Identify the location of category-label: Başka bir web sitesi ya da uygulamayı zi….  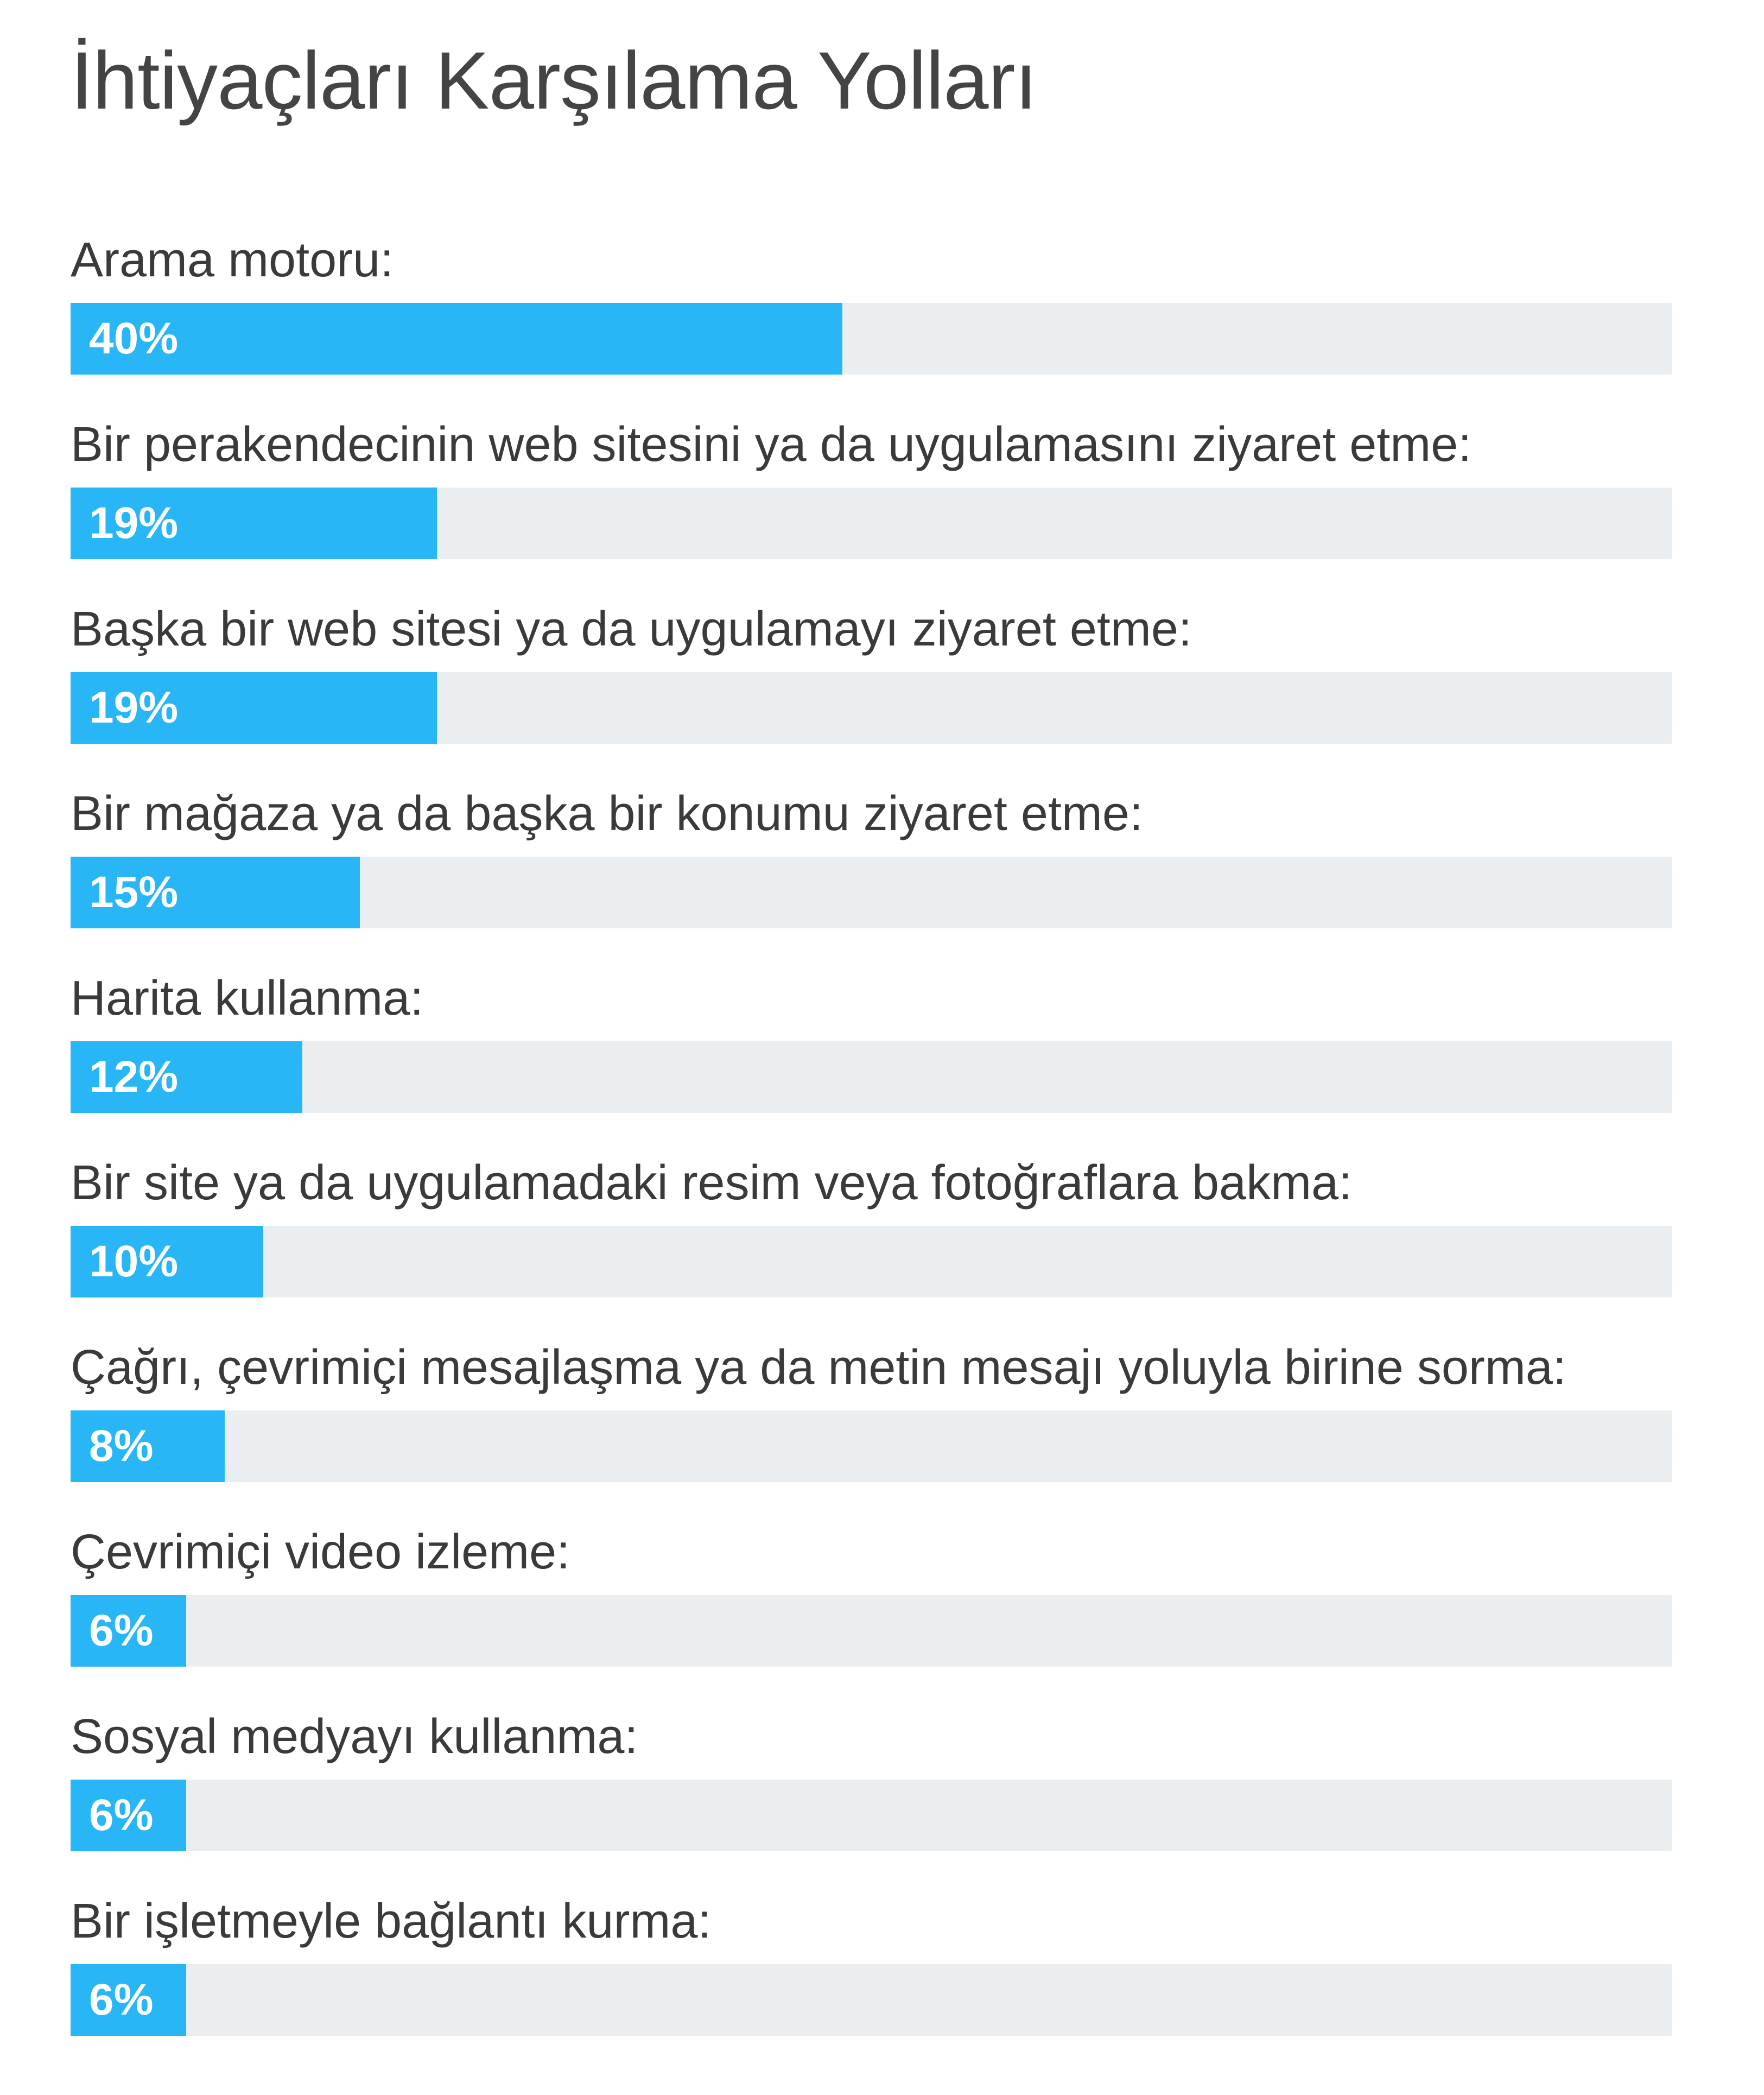
(631, 629).